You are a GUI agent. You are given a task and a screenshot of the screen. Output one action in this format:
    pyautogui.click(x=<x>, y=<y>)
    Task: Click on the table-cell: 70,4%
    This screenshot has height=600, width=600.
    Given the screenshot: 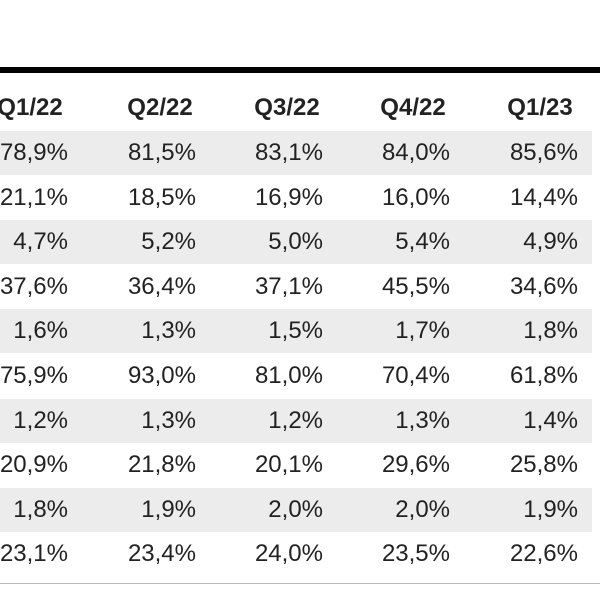 What is the action you would take?
    pyautogui.click(x=415, y=375)
    